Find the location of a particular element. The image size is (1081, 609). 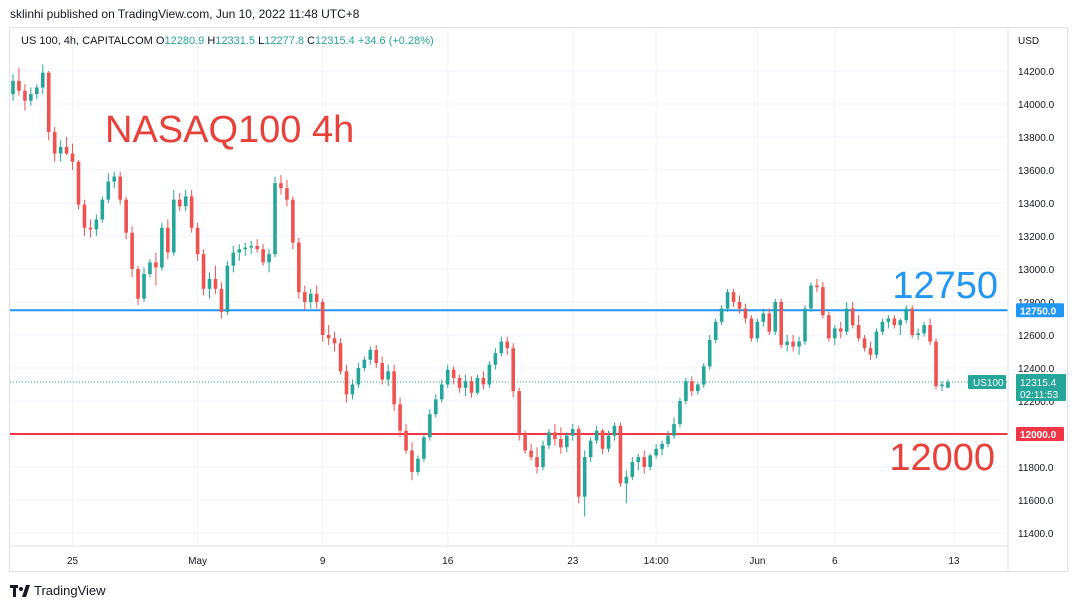

last-price-badge is located at coordinates (1041, 387).